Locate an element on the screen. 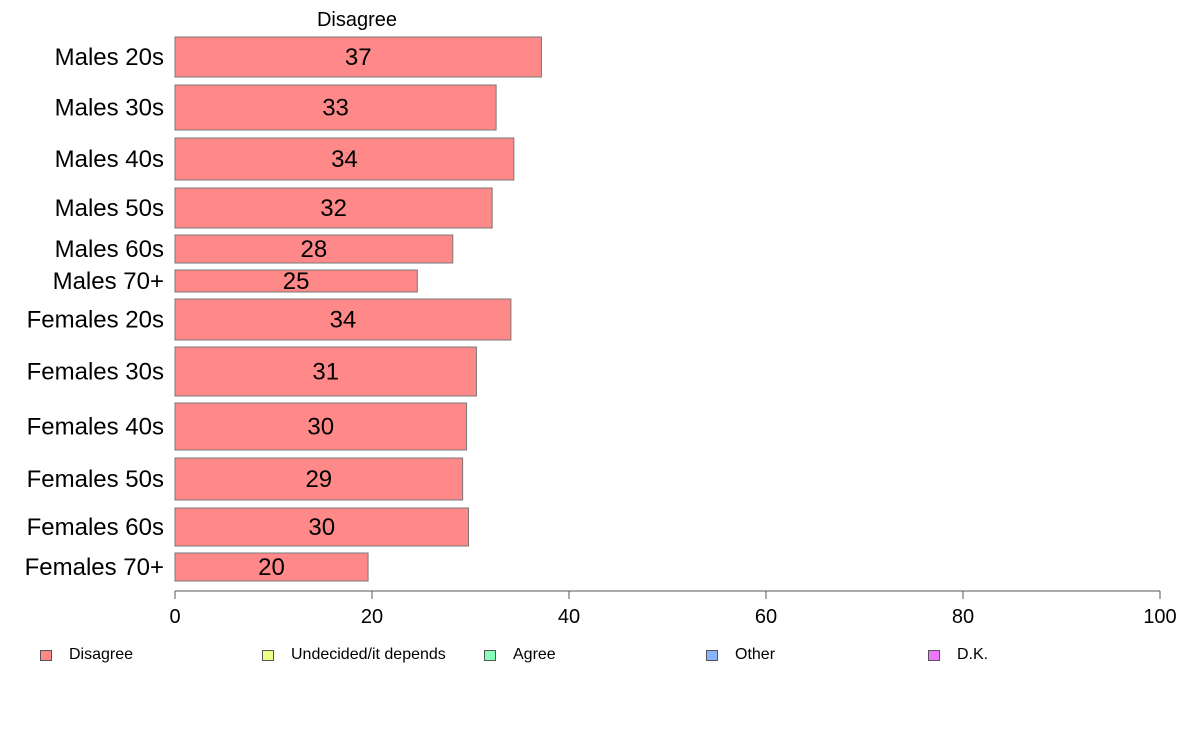 The width and height of the screenshot is (1188, 736). legend-swatch-disagree is located at coordinates (46, 655).